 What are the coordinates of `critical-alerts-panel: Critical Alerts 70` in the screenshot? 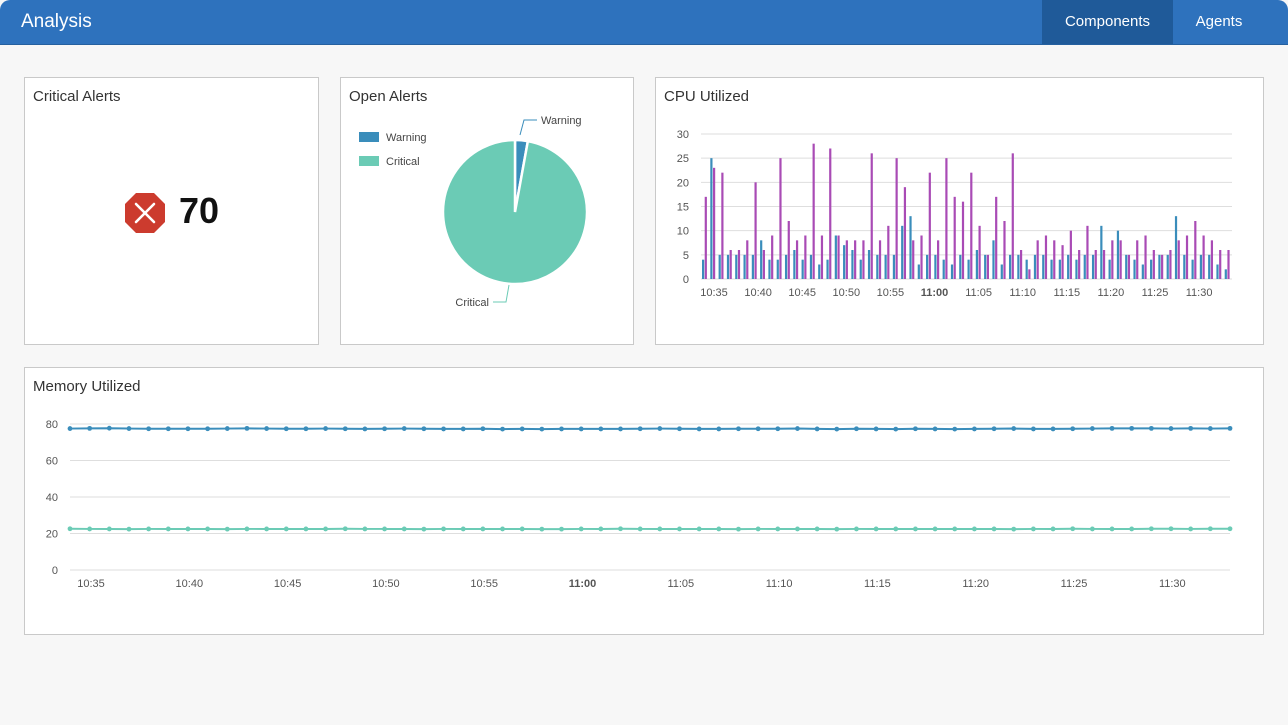 It's located at (171, 211).